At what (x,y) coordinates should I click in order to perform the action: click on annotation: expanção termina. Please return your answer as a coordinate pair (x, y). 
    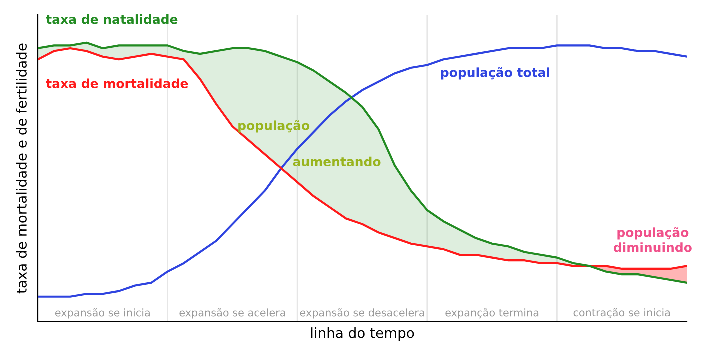
    Looking at the image, I should click on (492, 313).